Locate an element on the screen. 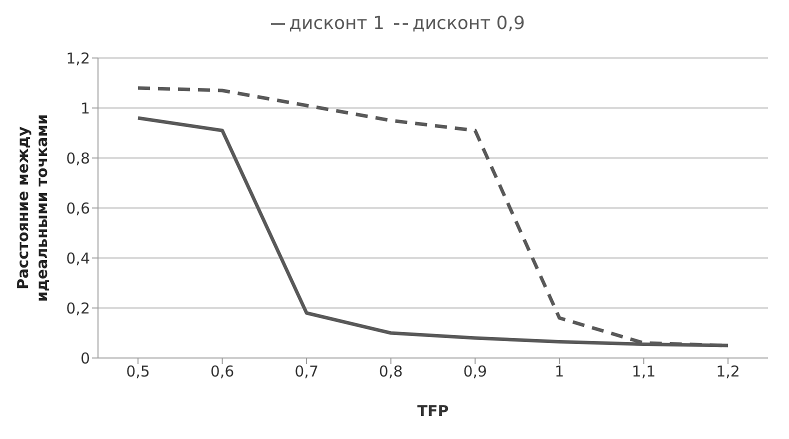 The width and height of the screenshot is (789, 439). y-tick-label: 0,4 is located at coordinates (78, 258).